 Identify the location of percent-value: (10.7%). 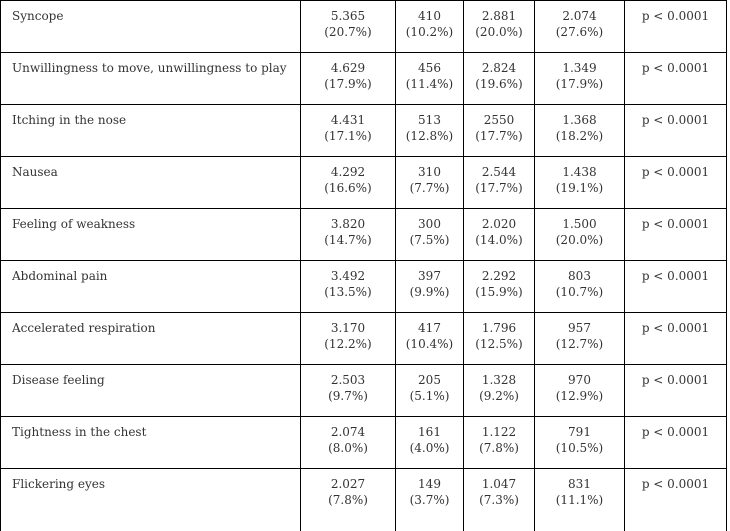
(579, 292).